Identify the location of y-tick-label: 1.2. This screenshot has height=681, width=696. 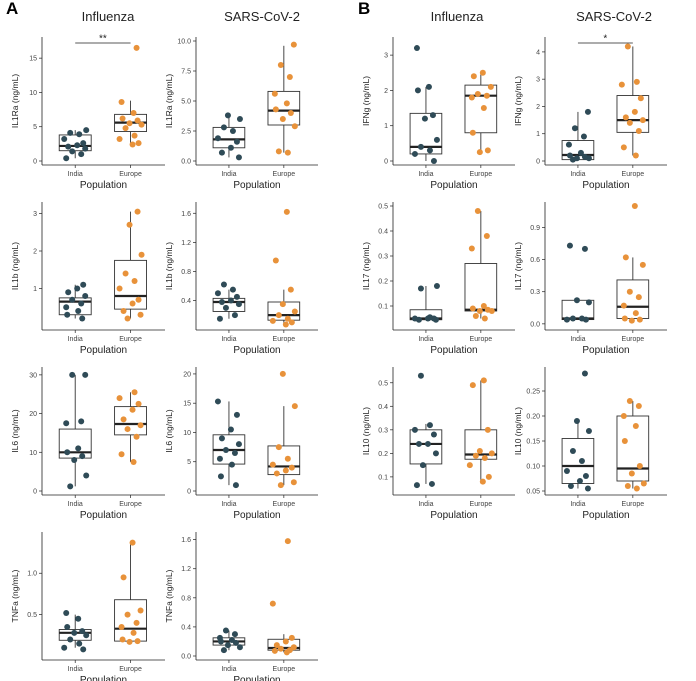
(186, 569).